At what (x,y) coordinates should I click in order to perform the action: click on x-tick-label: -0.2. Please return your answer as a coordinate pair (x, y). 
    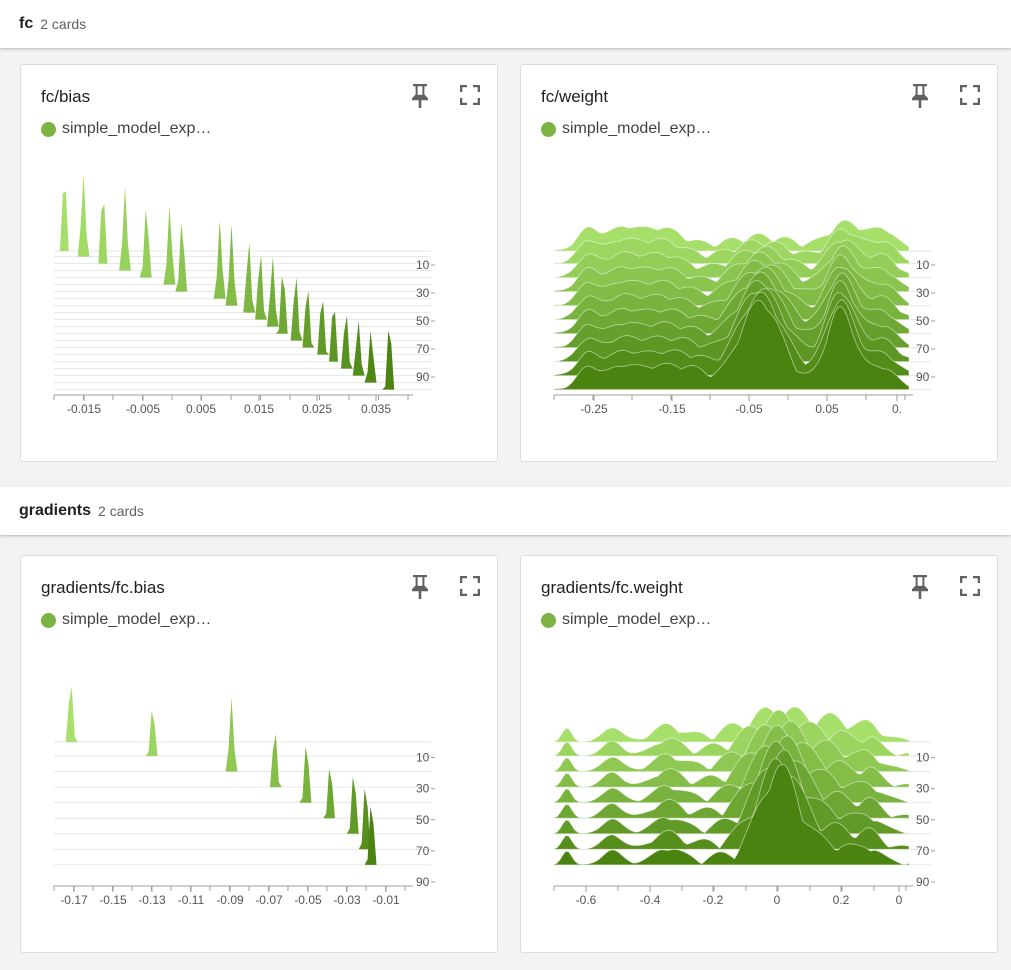
    Looking at the image, I should click on (713, 900).